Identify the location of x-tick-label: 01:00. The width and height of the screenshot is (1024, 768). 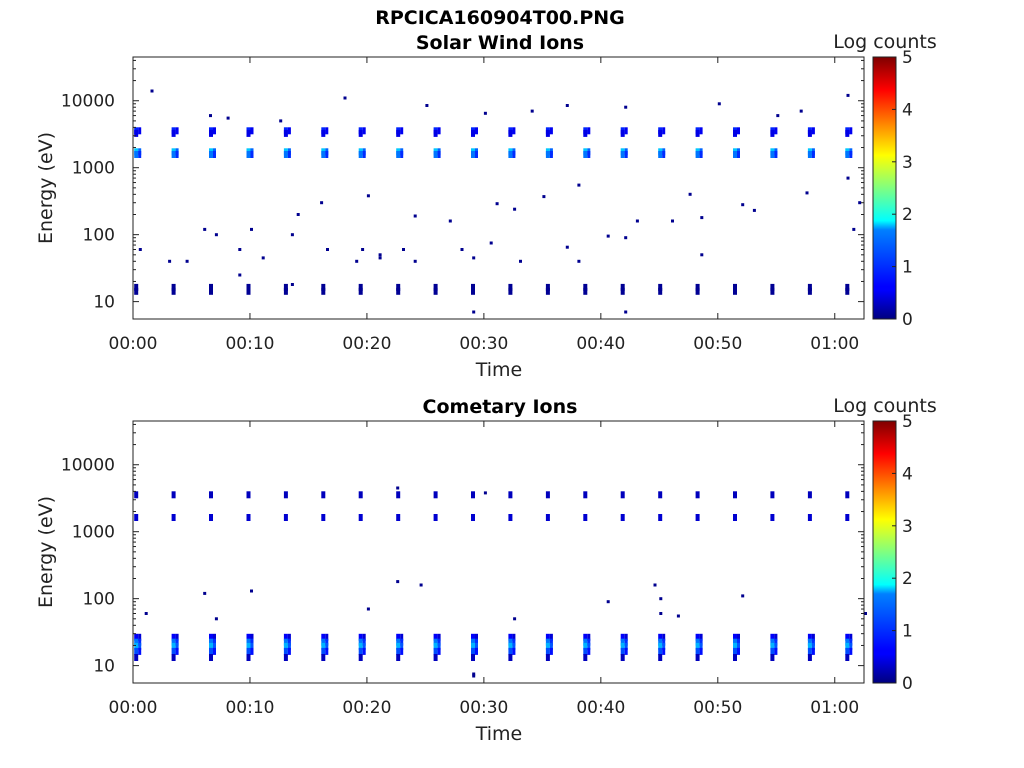
(834, 344).